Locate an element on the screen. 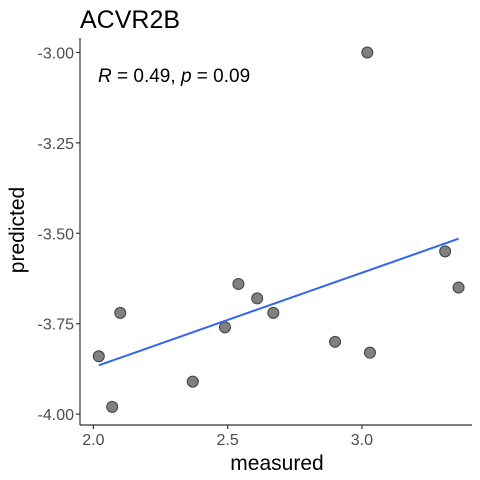 This screenshot has height=480, width=480. x-tick-label: 2.5 is located at coordinates (228, 440).